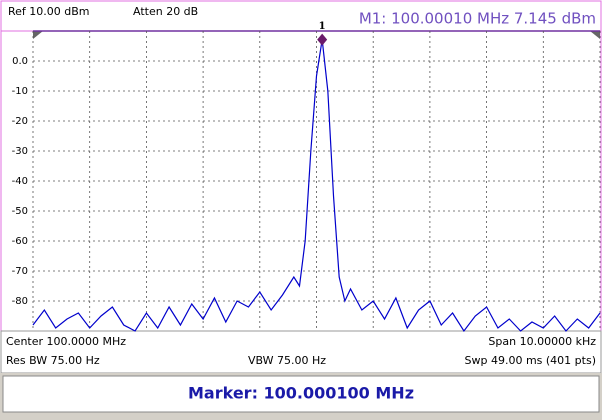  I want to click on center-freq: Center 100.0000 MHz, so click(66, 341).